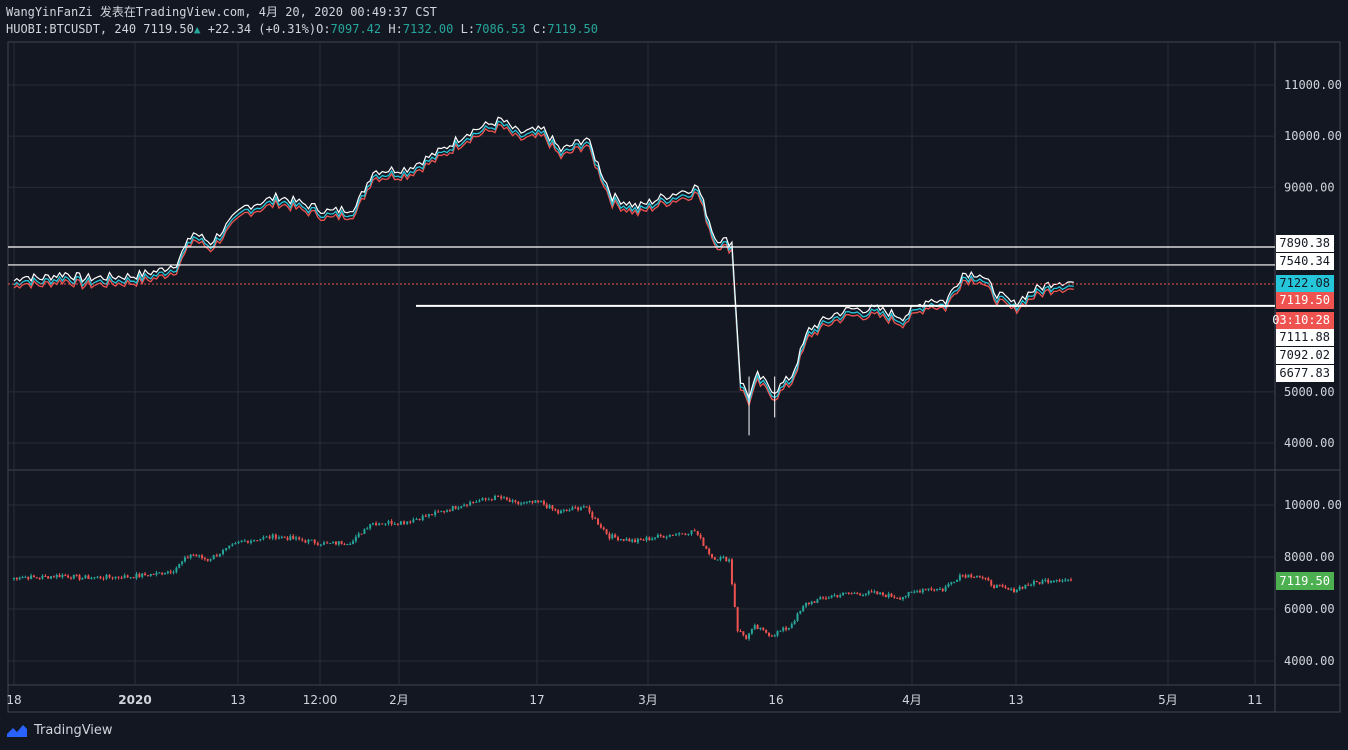 The height and width of the screenshot is (750, 1348). What do you see at coordinates (197, 29) in the screenshot?
I see `up-arrow-icon: ▲` at bounding box center [197, 29].